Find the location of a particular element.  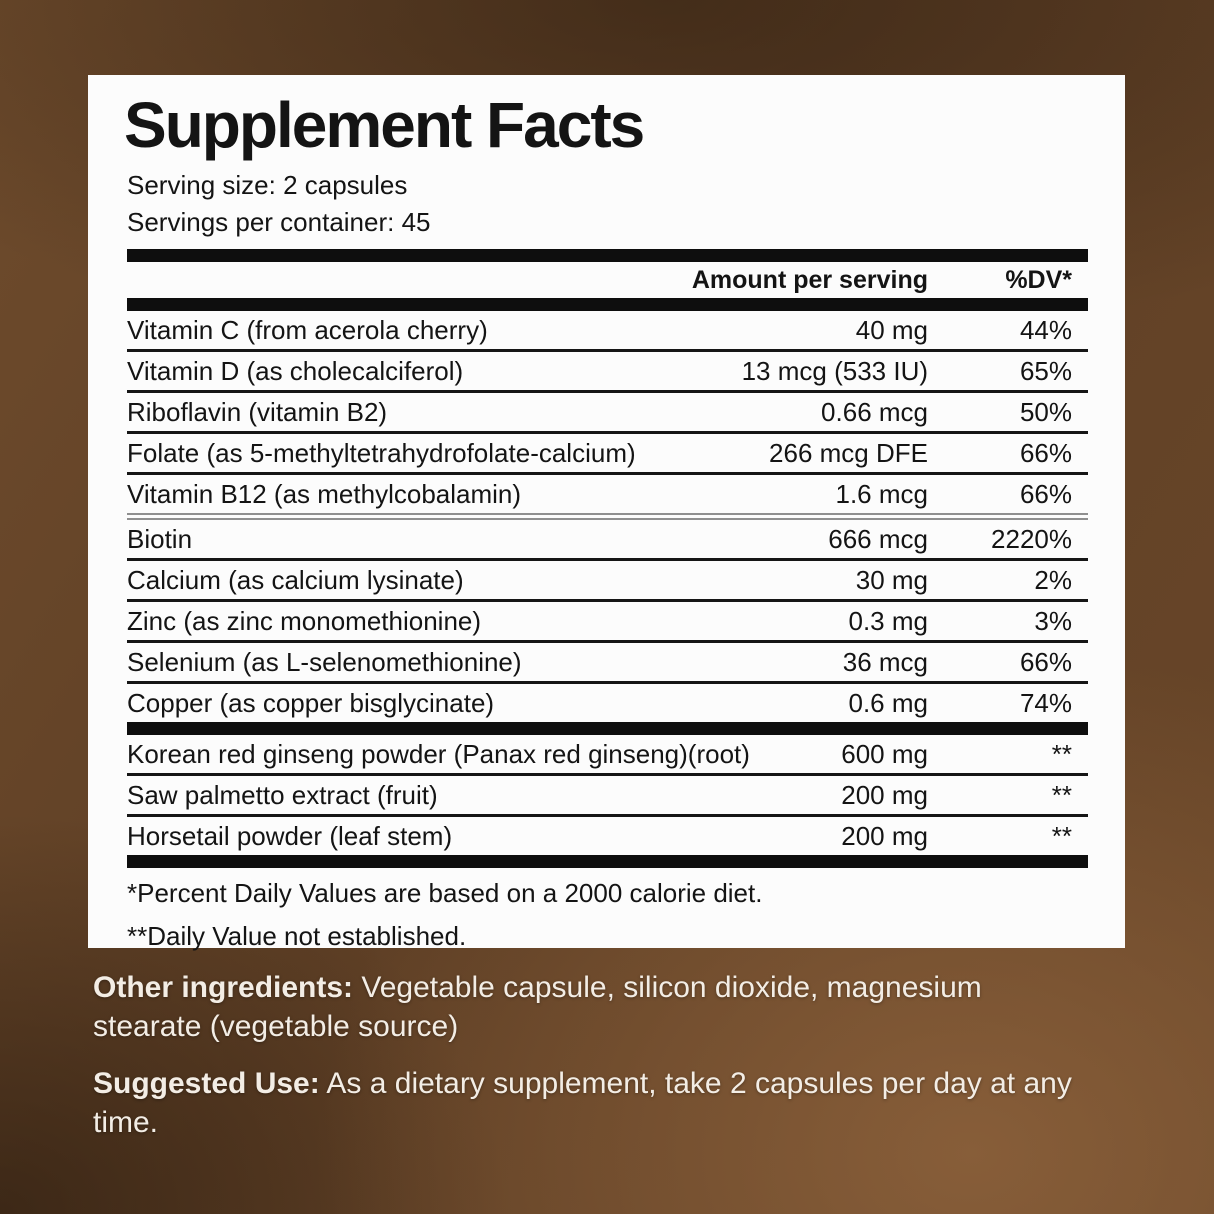

botanical-name: Saw palmetto extract (fruit) is located at coordinates (282, 795).